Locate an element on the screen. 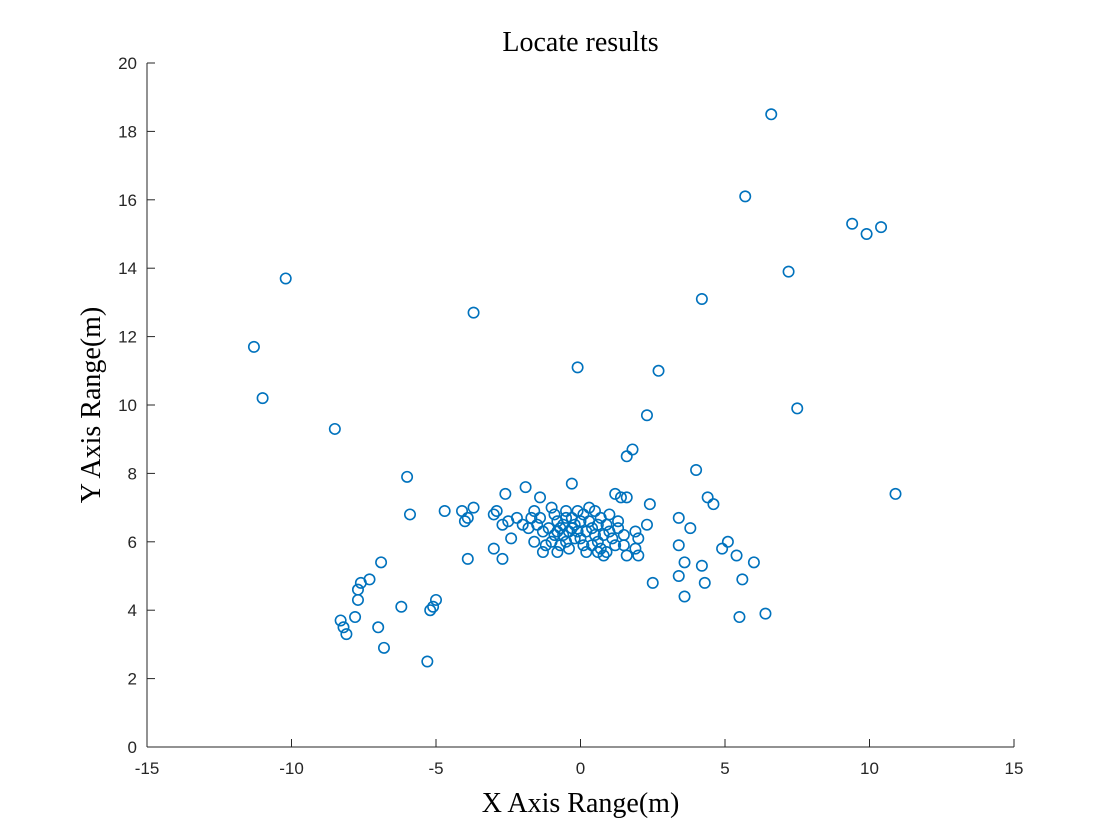 The image size is (1120, 840). y-tick-label: 0 is located at coordinates (132, 747).